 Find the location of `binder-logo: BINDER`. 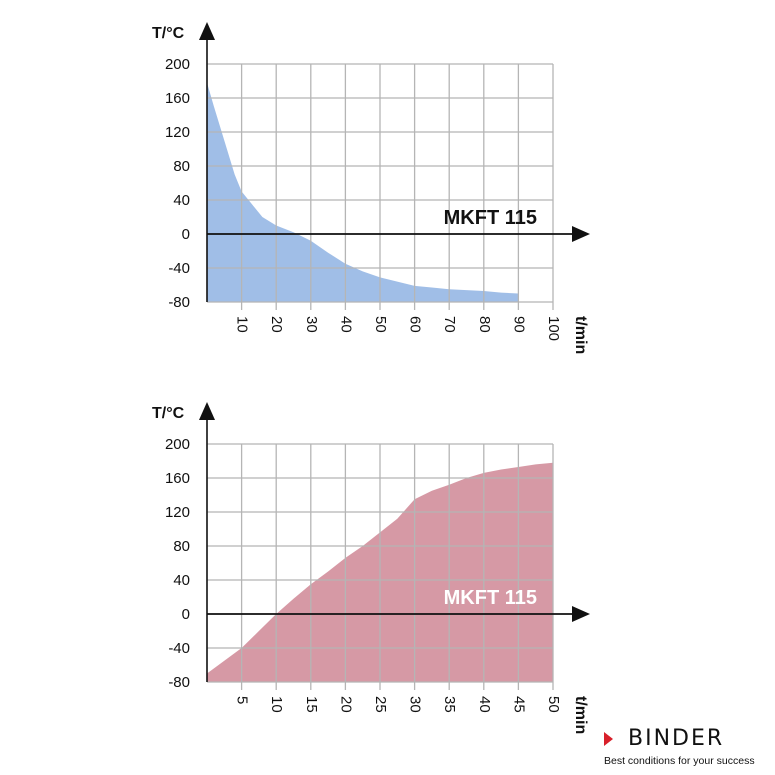

binder-logo: BINDER is located at coordinates (684, 739).